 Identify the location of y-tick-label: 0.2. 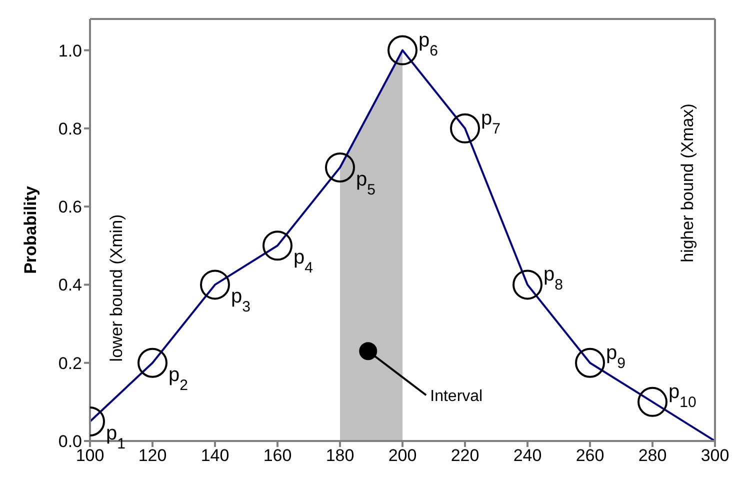
(70, 363).